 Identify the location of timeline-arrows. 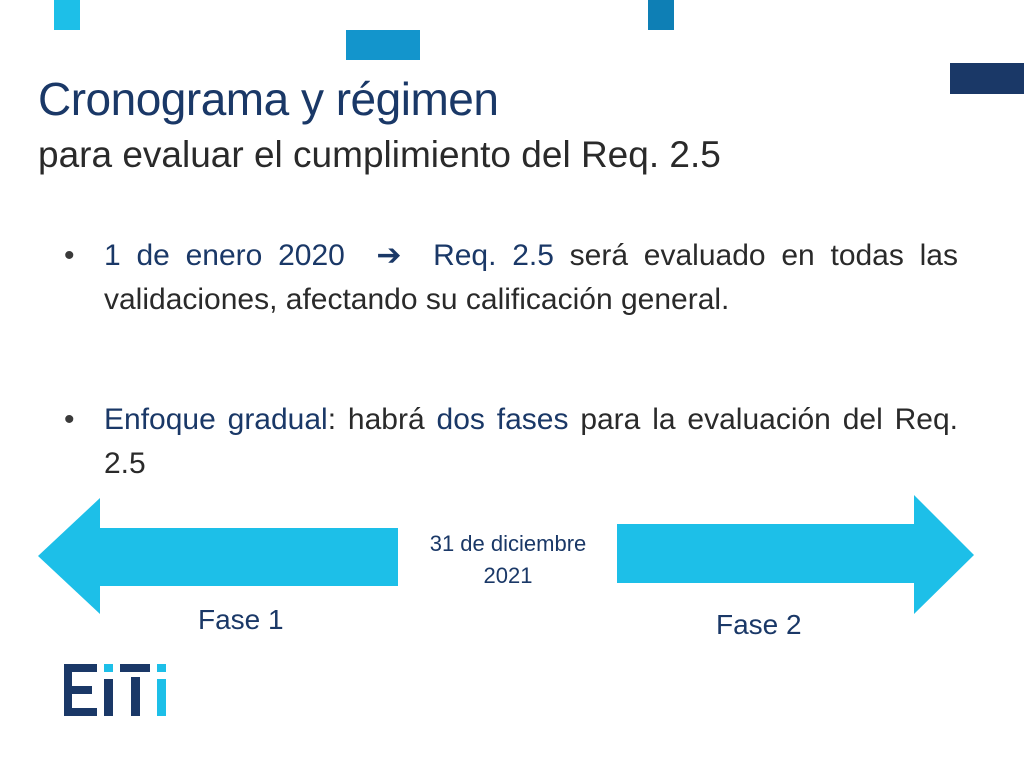
(506, 554).